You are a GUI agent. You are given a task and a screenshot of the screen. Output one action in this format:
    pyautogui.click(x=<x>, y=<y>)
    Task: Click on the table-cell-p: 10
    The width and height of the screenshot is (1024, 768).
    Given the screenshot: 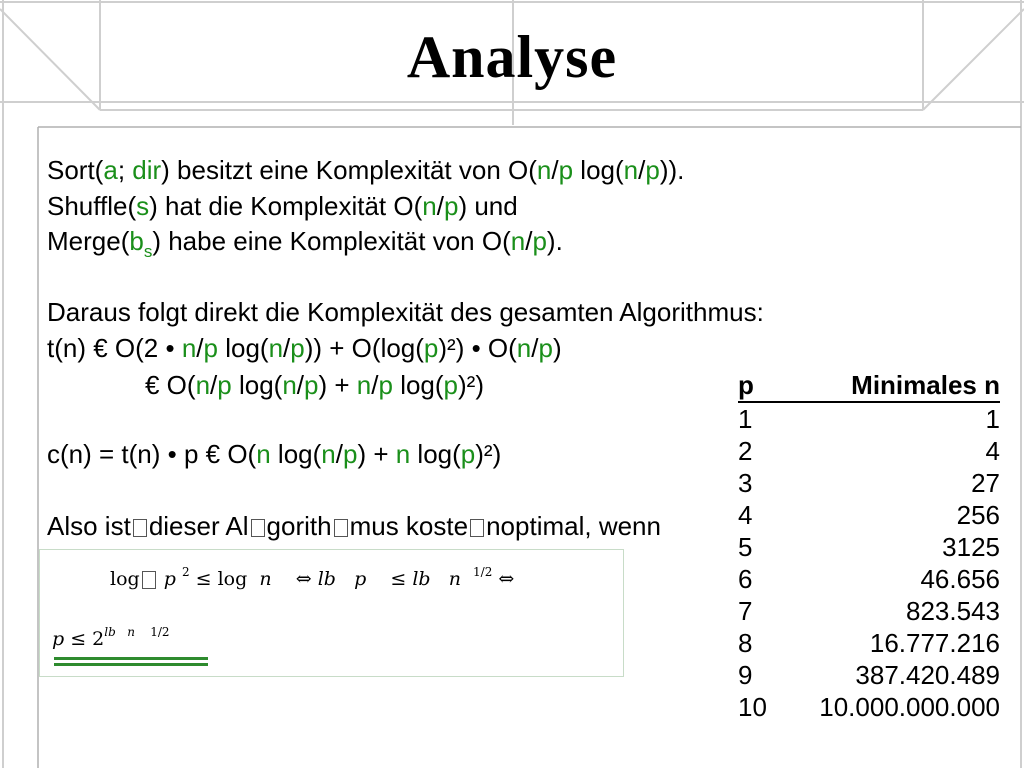 What is the action you would take?
    pyautogui.click(x=752, y=707)
    